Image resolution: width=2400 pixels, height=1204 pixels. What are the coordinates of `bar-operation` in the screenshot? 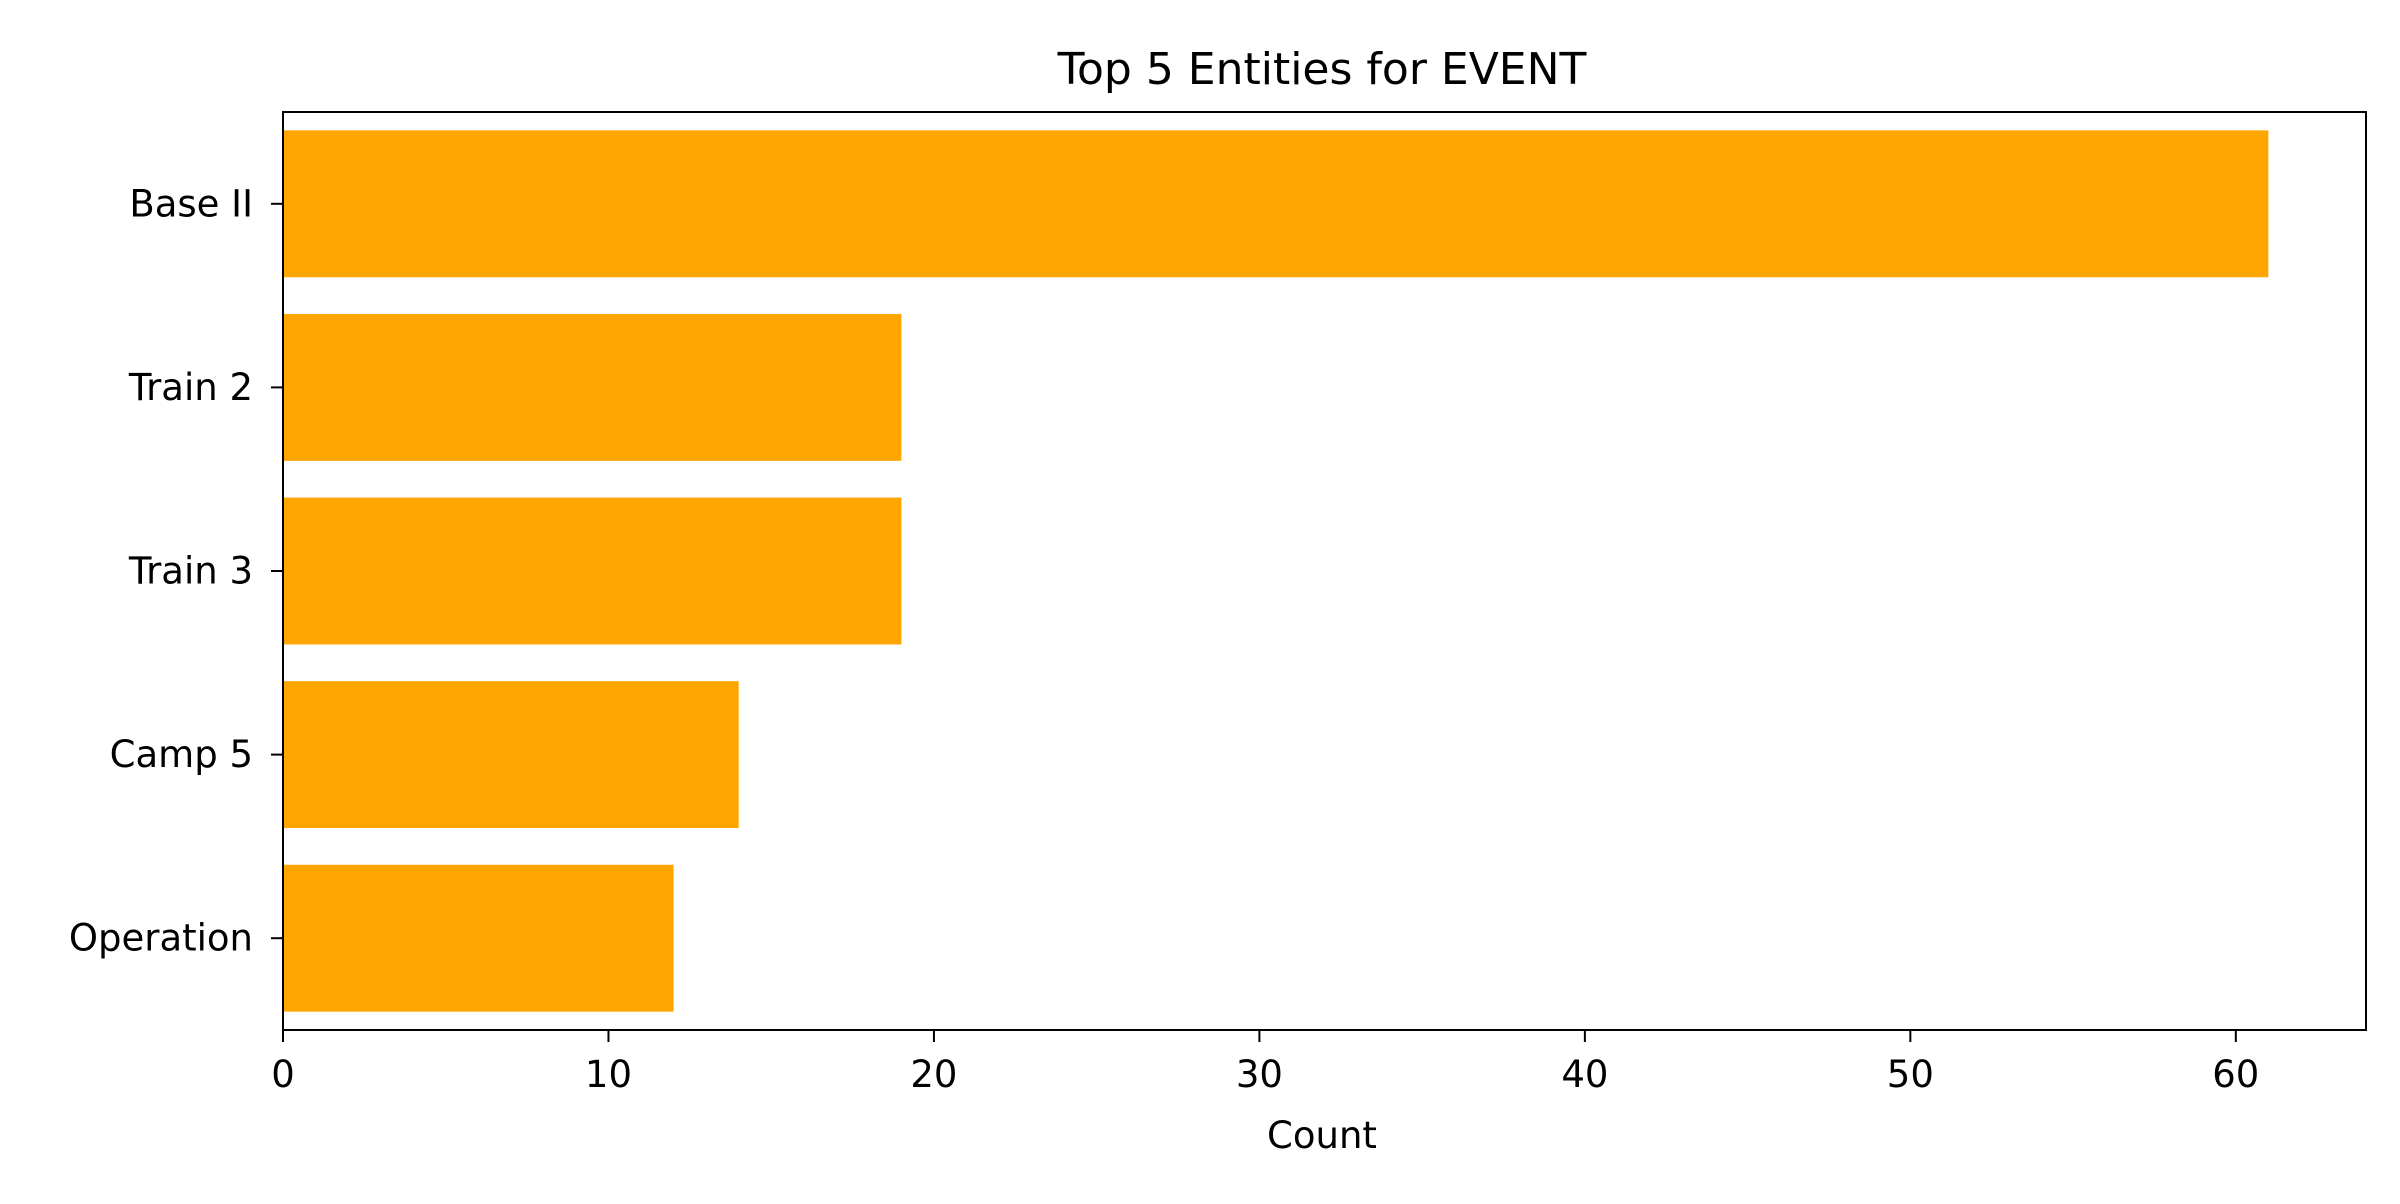 It's located at (478, 938).